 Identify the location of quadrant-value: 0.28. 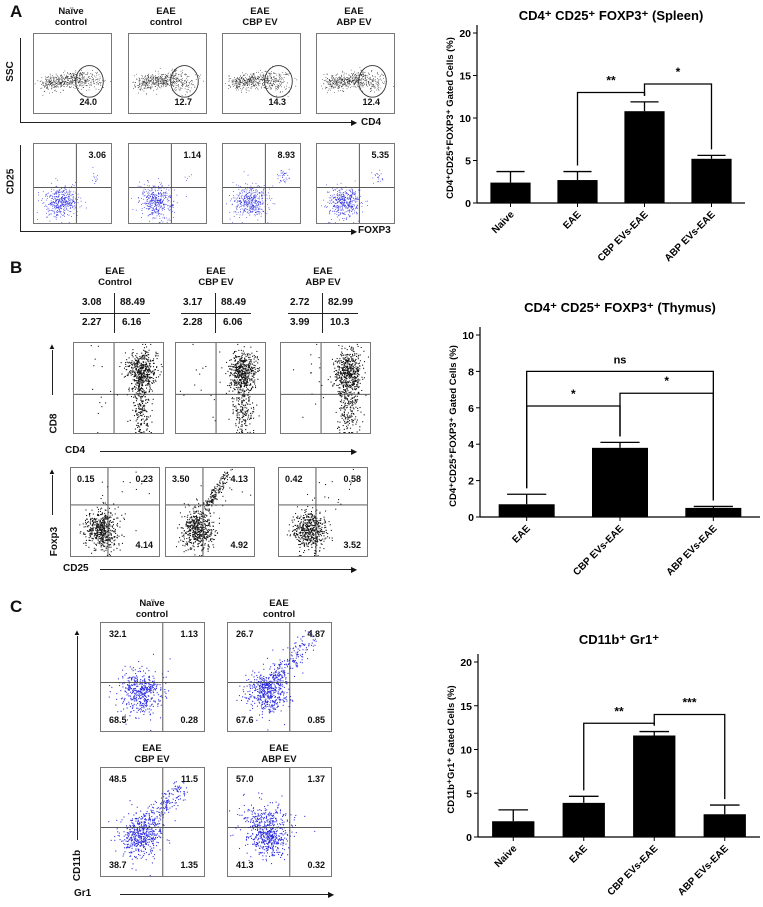
(189, 720).